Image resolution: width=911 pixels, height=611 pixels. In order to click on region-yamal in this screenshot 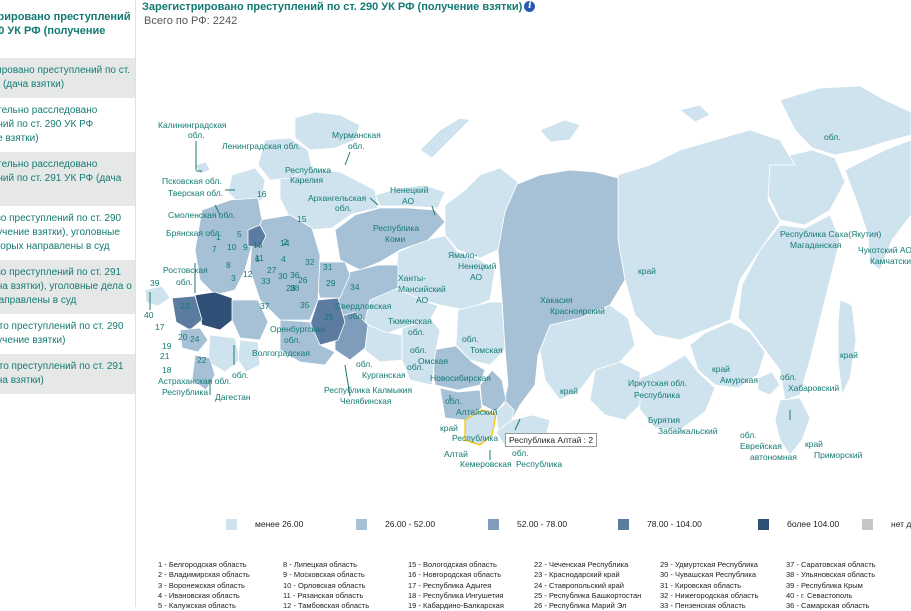, I will do `click(481, 213)`.